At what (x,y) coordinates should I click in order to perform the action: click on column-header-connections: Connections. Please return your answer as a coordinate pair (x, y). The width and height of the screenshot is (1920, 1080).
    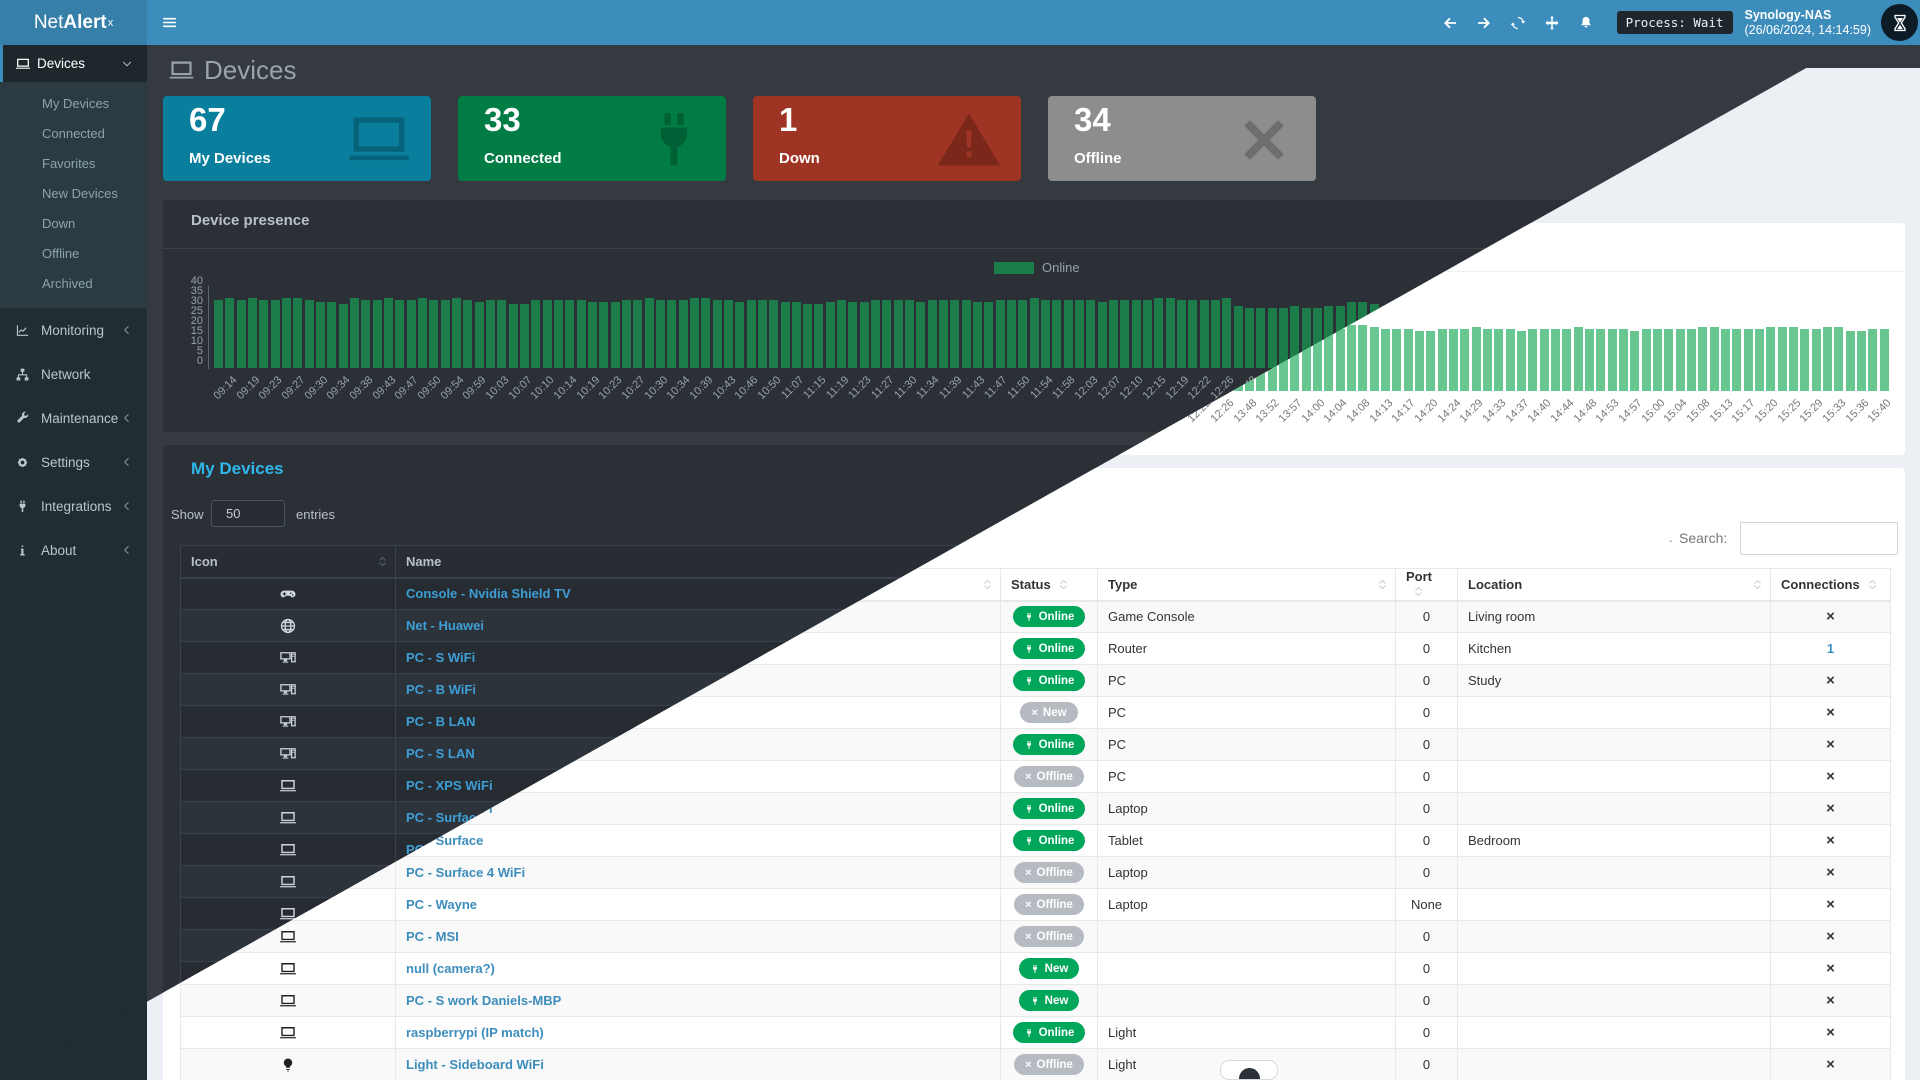
    Looking at the image, I should click on (1830, 585).